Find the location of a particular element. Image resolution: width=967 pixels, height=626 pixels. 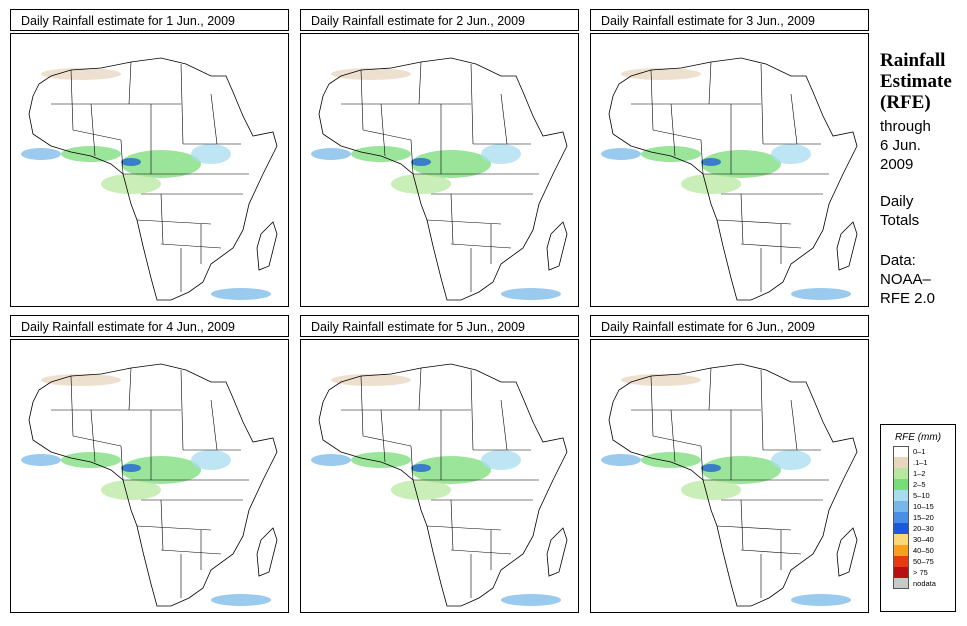

sidebar-totals: Daily Totals is located at coordinates (899, 211).